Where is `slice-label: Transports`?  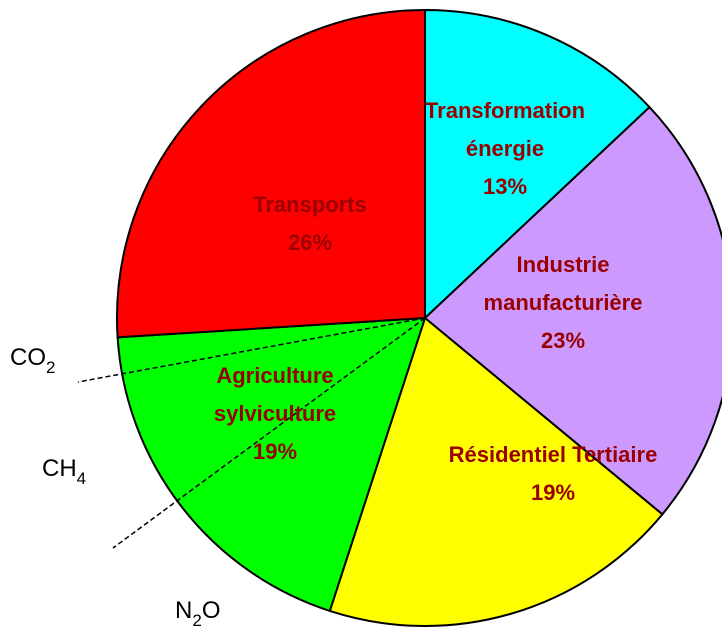 slice-label: Transports is located at coordinates (310, 204).